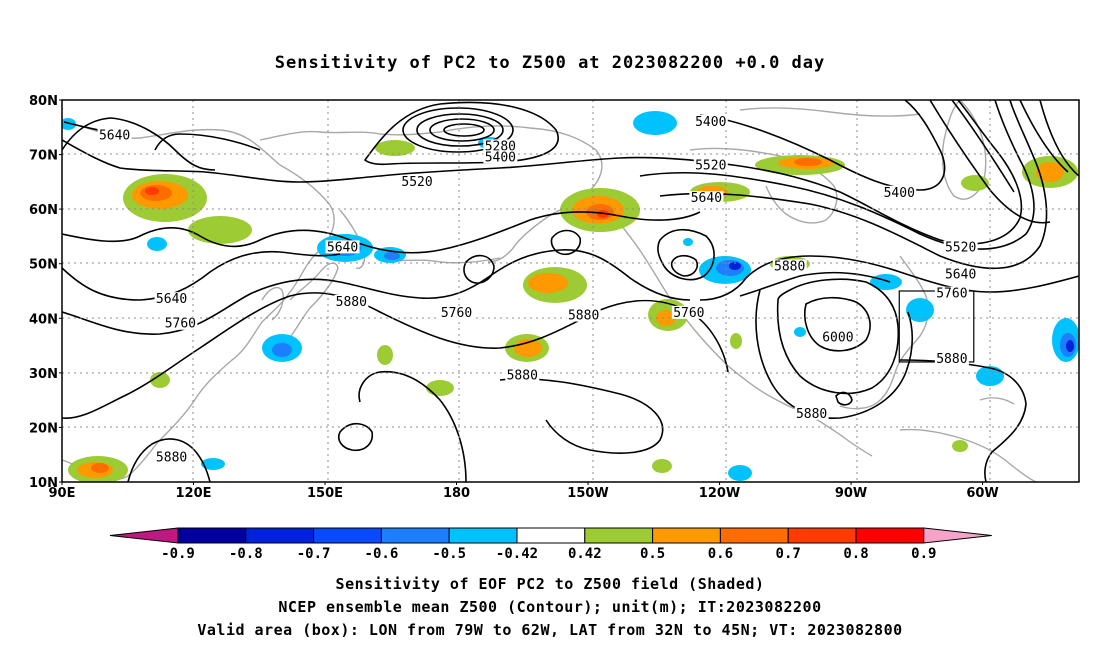 This screenshot has width=1100, height=650. What do you see at coordinates (43, 428) in the screenshot?
I see `lat-tick-label: 20N` at bounding box center [43, 428].